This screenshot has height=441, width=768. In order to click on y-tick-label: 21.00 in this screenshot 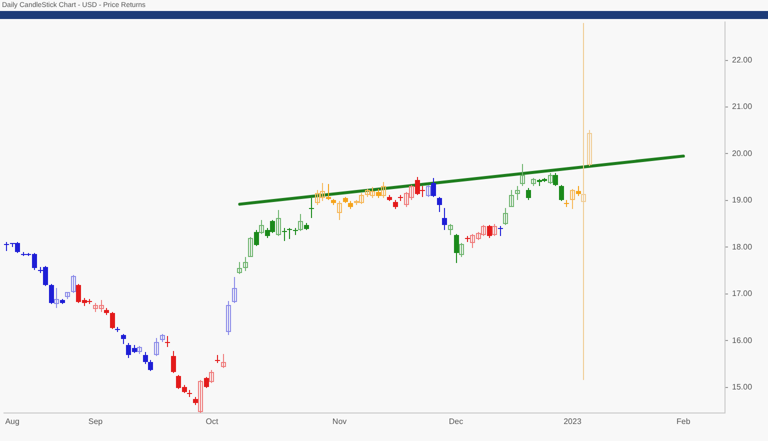, I will do `click(742, 107)`.